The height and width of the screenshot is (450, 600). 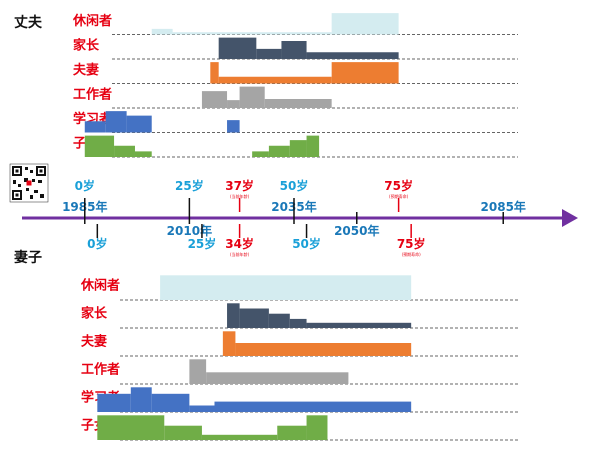 I want to click on wife-role-child: 子女, so click(x=299, y=428).